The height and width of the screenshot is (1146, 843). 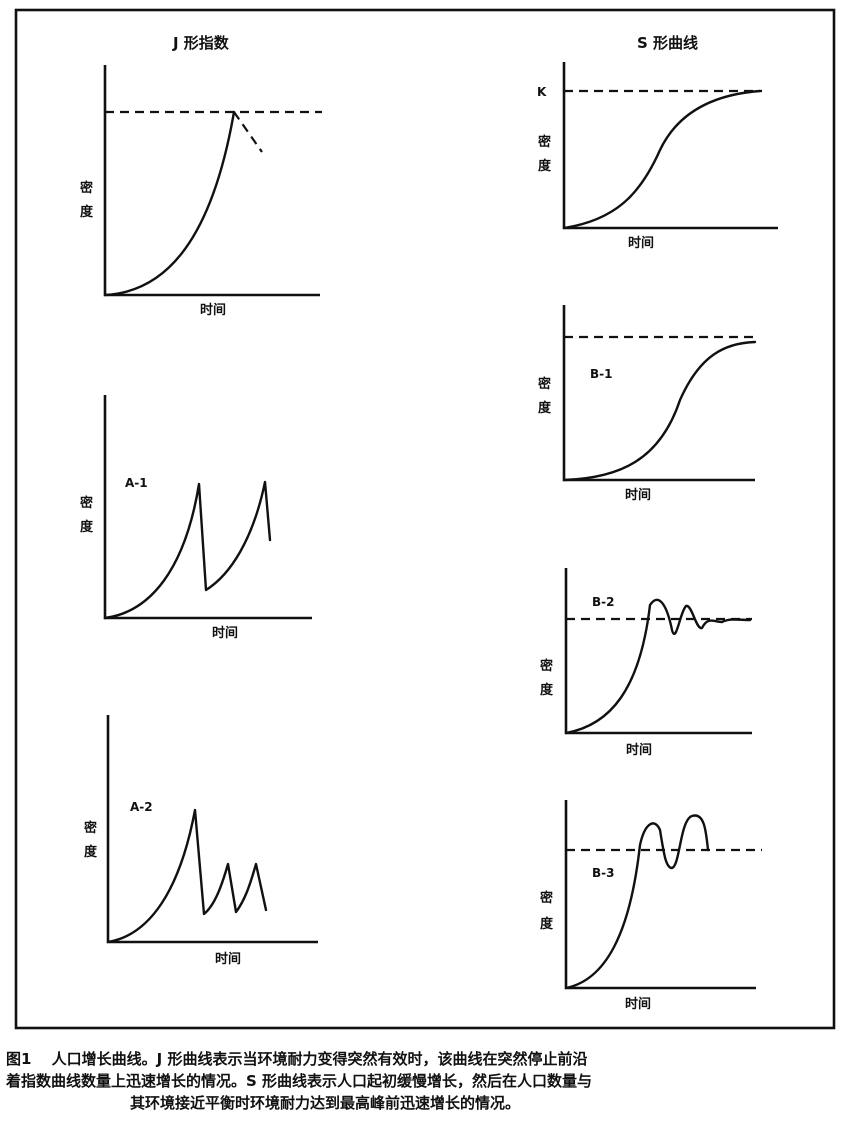 What do you see at coordinates (544, 142) in the screenshot?
I see `panel-s-y-label-top: 密` at bounding box center [544, 142].